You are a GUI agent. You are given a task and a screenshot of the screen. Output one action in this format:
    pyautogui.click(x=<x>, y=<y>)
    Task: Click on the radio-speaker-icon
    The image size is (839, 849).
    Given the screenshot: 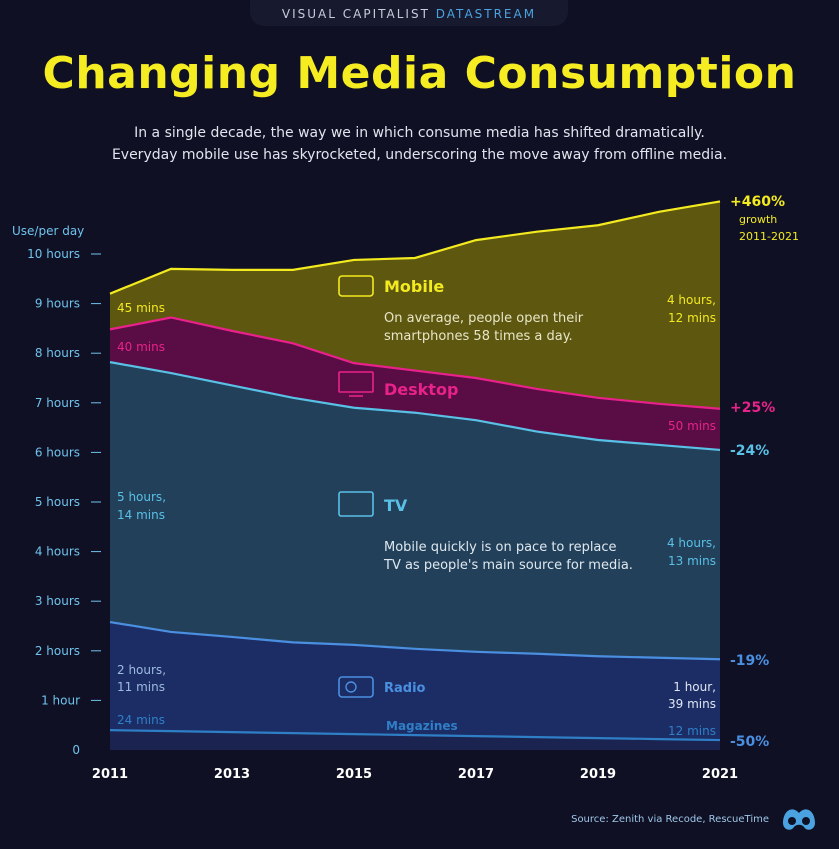 What is the action you would take?
    pyautogui.click(x=351, y=687)
    